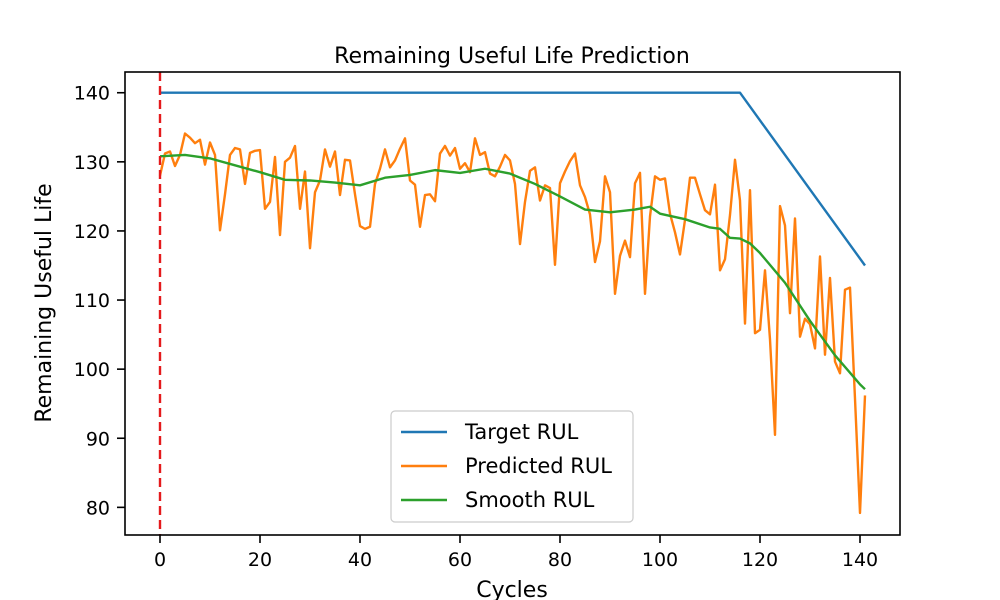 The image size is (1000, 600). I want to click on y-tick-label: 140, so click(92, 94).